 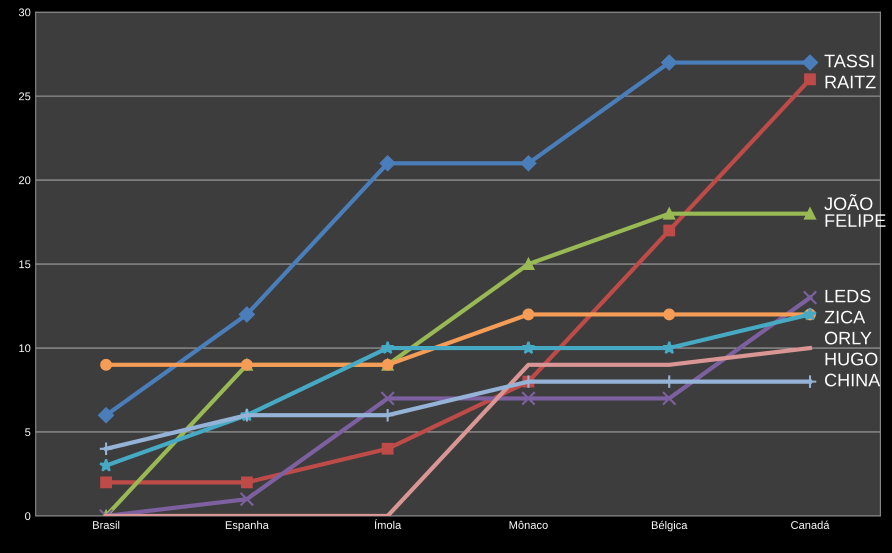 I want to click on y-tick-label: 5, so click(x=27, y=432).